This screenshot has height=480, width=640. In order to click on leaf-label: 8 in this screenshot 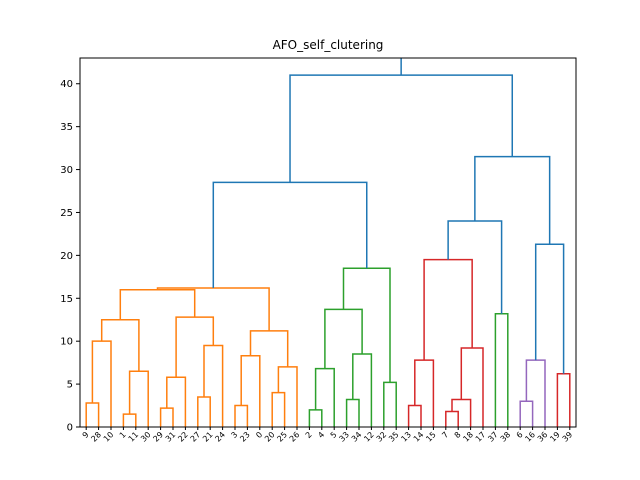, I will do `click(458, 435)`.